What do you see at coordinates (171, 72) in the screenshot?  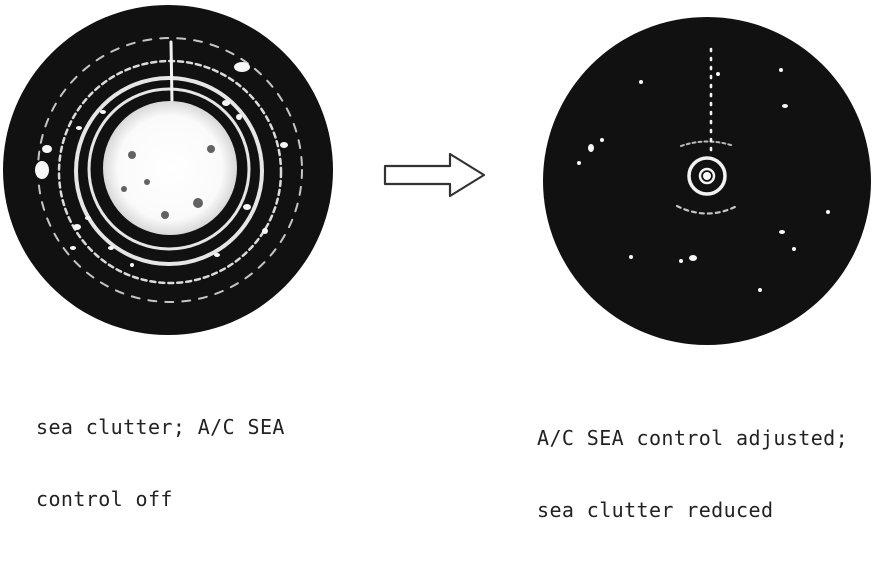 I see `left-heading-line` at bounding box center [171, 72].